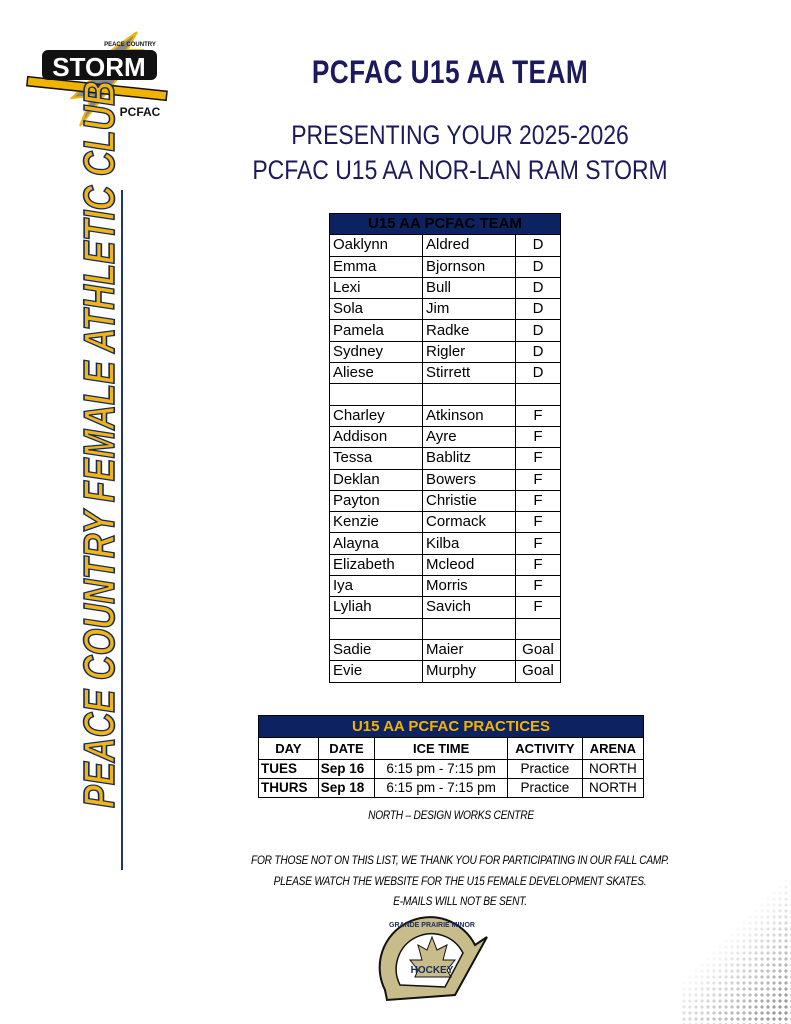  Describe the element at coordinates (545, 748) in the screenshot. I see `column-header: ACTIVITY` at that location.